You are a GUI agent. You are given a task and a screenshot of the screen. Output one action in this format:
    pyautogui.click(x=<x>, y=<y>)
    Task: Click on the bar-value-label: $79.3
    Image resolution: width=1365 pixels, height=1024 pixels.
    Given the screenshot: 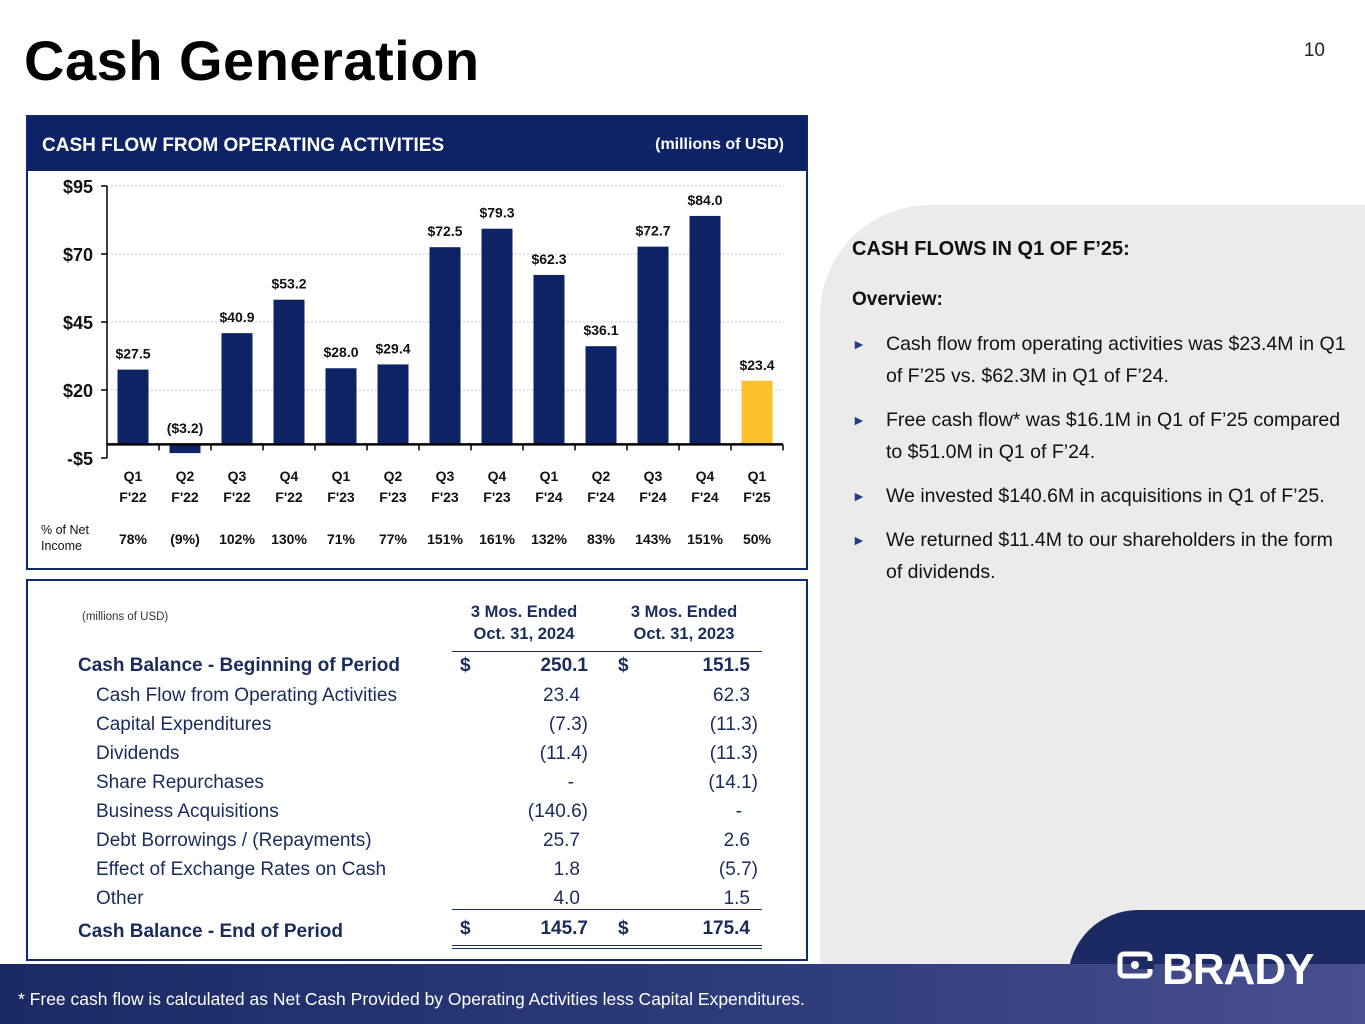 What is the action you would take?
    pyautogui.click(x=496, y=213)
    